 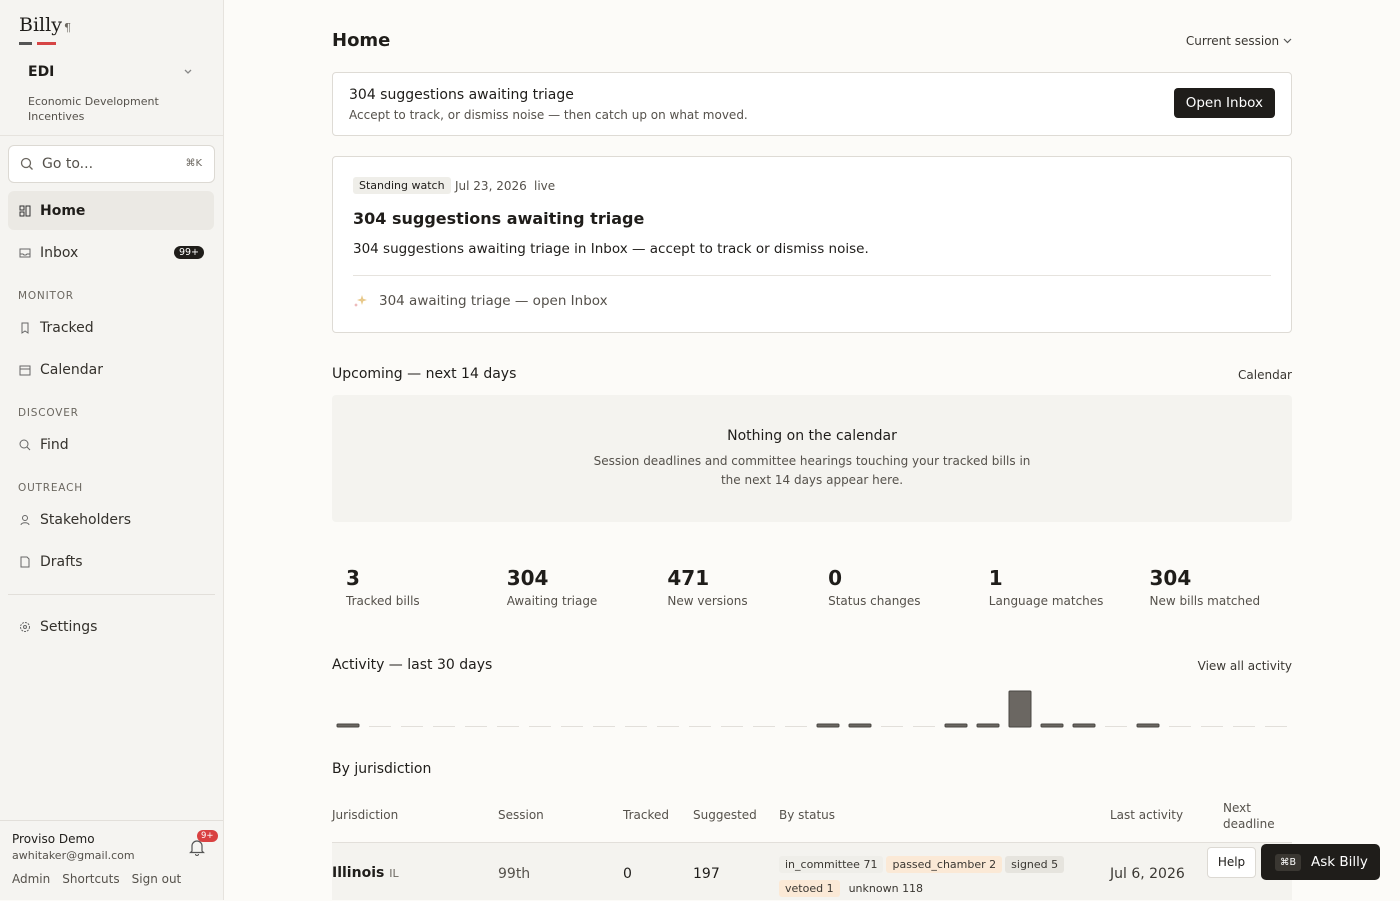 I want to click on nav-label: Stakeholders, so click(x=86, y=519).